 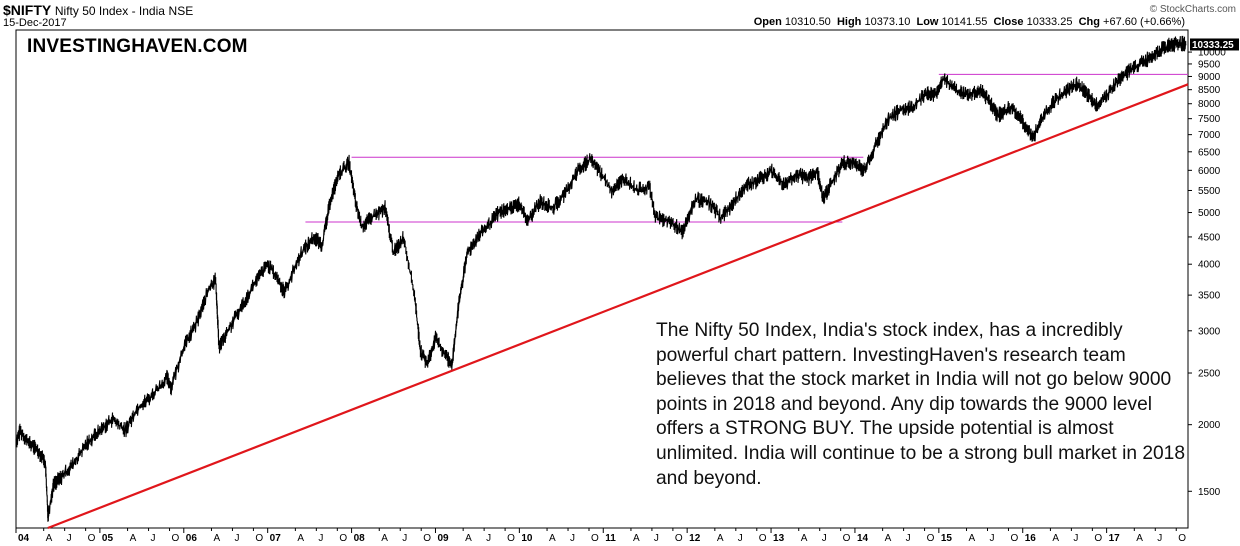 I want to click on last-value-box: 10333.25, so click(x=1214, y=44).